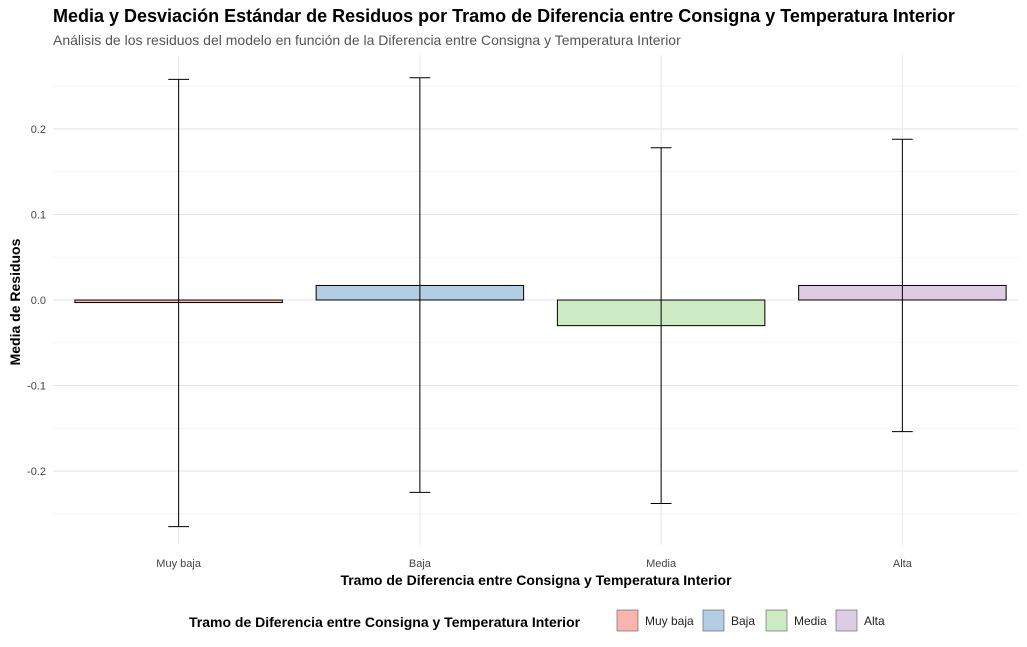 Image resolution: width=1027 pixels, height=647 pixels. I want to click on y-tick-label: -0.2, so click(36, 472).